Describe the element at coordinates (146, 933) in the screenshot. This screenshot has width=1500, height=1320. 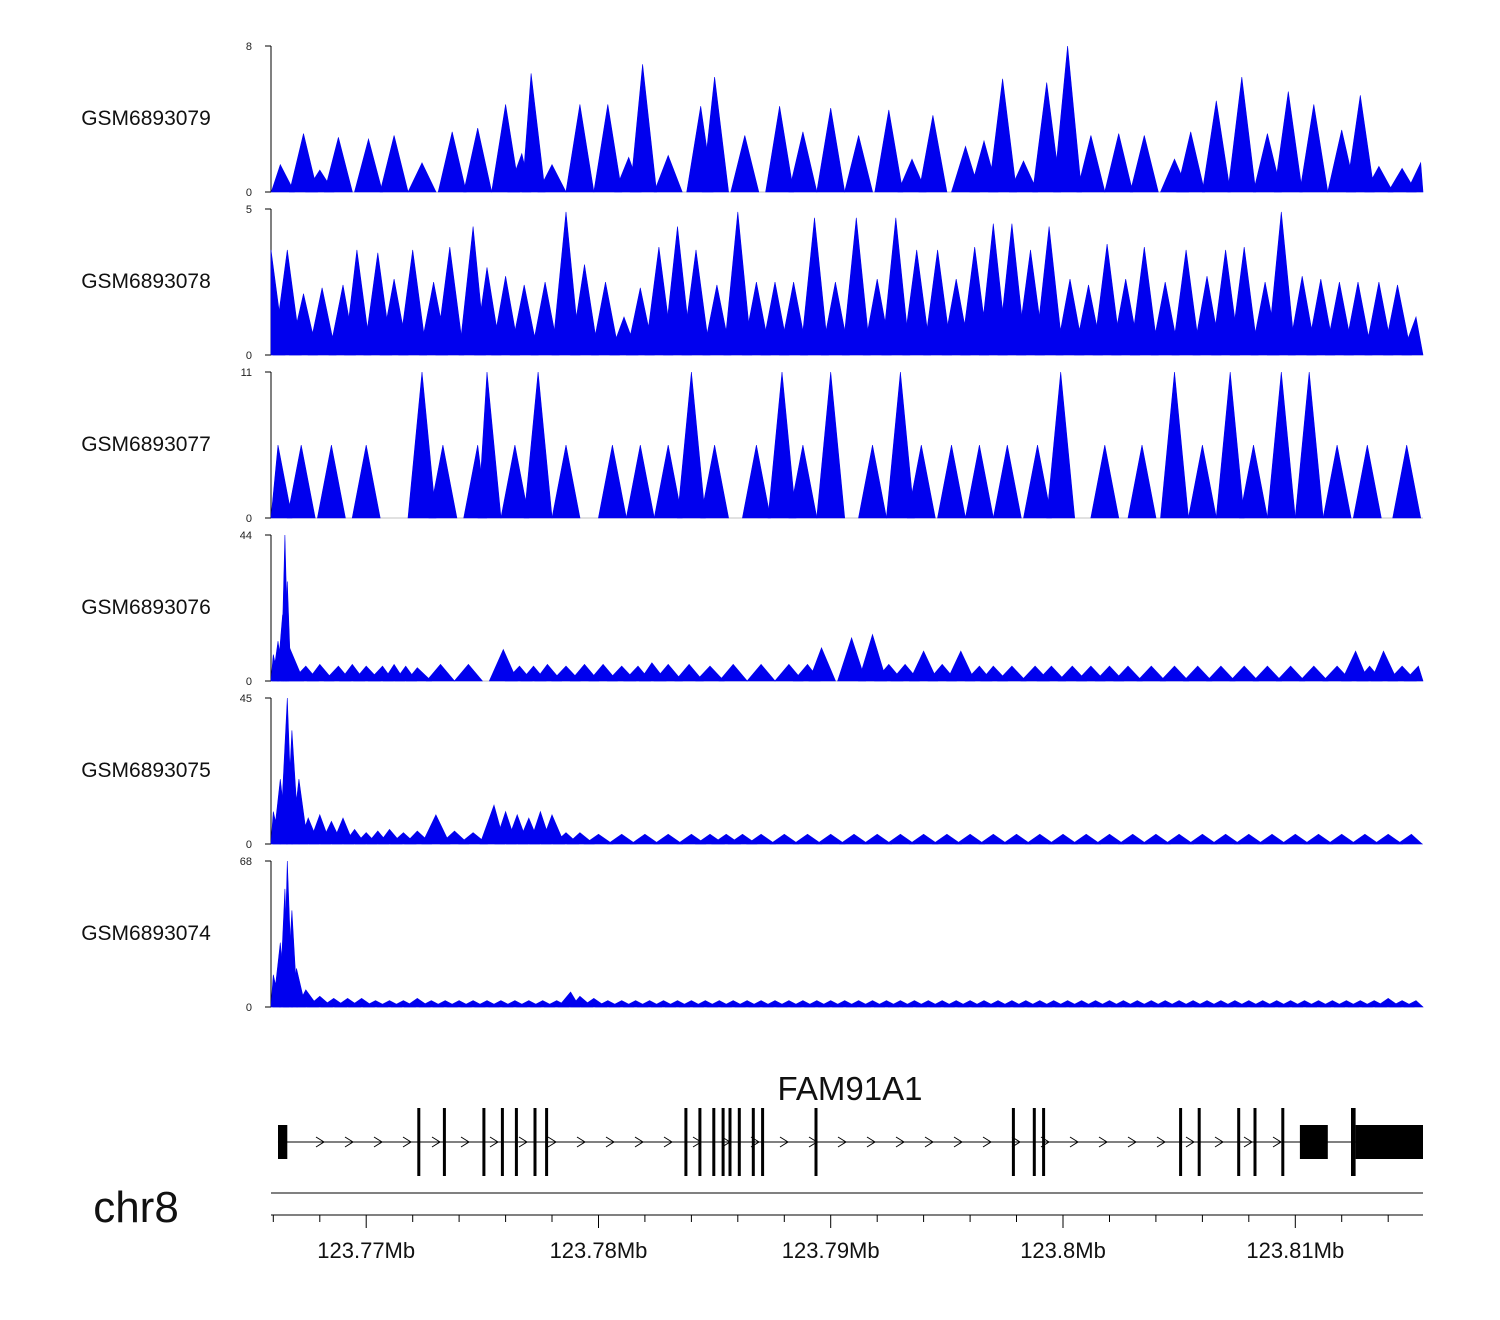
I see `track-label: GSM6893074` at that location.